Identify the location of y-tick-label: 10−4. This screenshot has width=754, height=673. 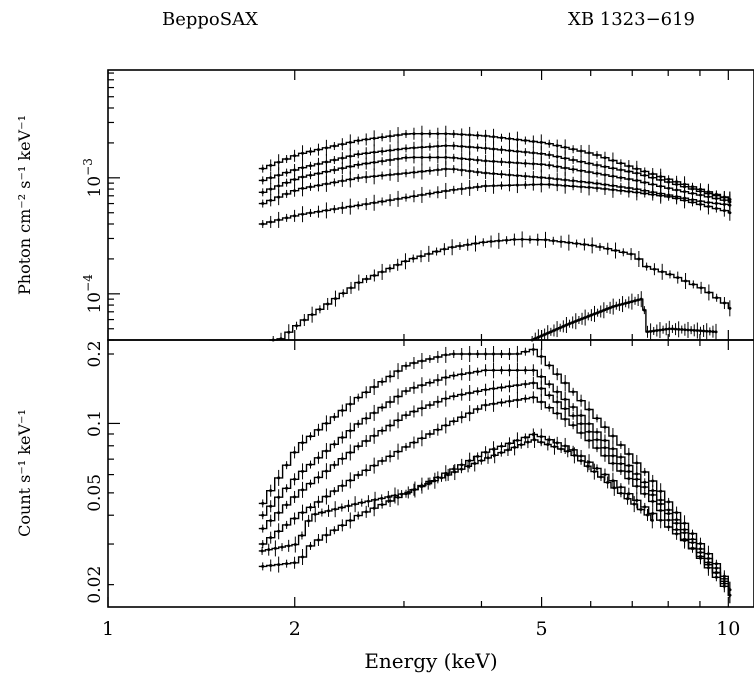
(93, 294).